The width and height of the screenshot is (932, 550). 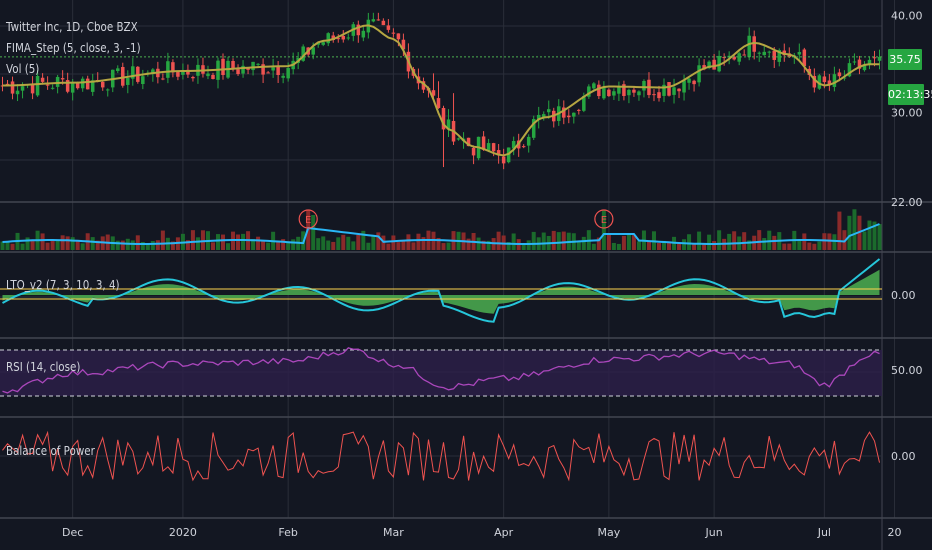 What do you see at coordinates (23, 69) in the screenshot?
I see `vol-legend: Vol (5)` at bounding box center [23, 69].